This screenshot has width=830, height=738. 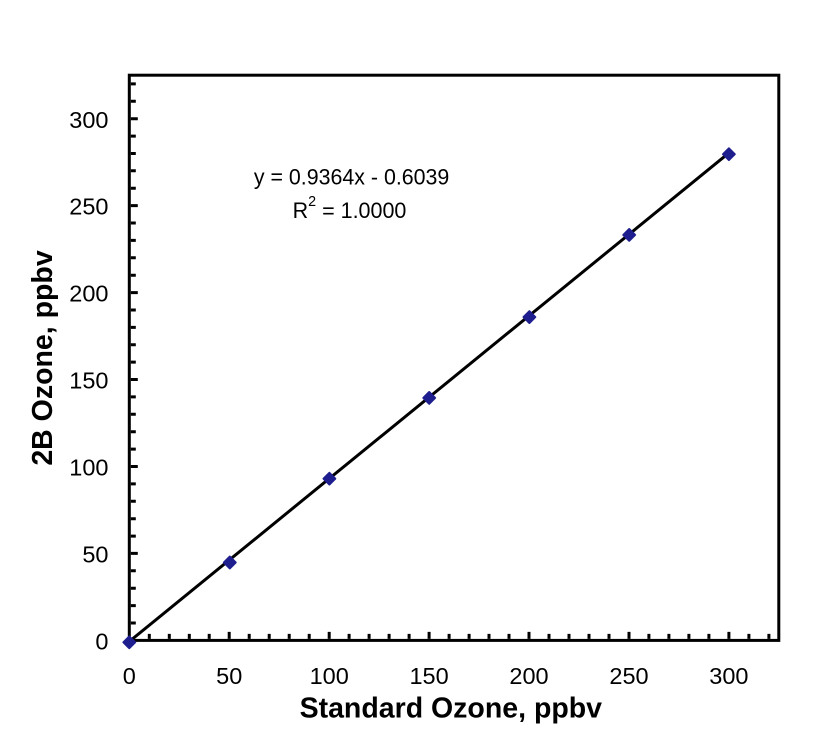 I want to click on svg-text: y = 0.9364x - 0.6039, so click(x=351, y=177).